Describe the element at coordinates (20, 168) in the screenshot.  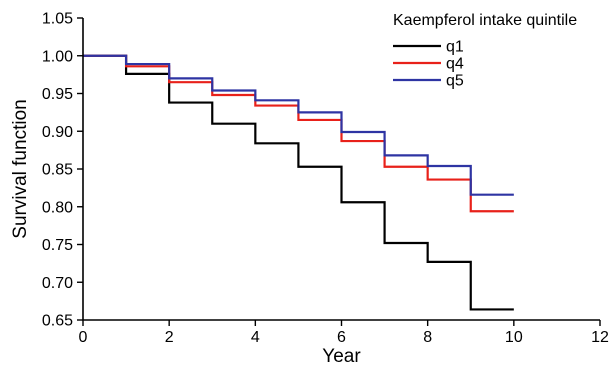
I see `y-axis-title: Survival function` at that location.